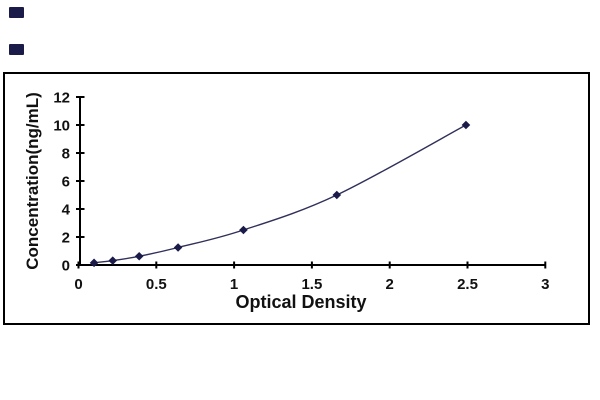 The width and height of the screenshot is (600, 400). I want to click on y-tick-label: 10, so click(61, 126).